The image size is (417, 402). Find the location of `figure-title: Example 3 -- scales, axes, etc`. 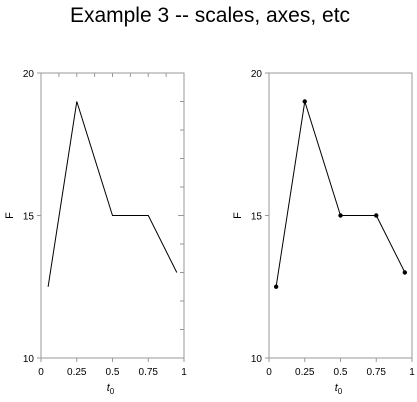

figure-title: Example 3 -- scales, axes, etc is located at coordinates (210, 15).